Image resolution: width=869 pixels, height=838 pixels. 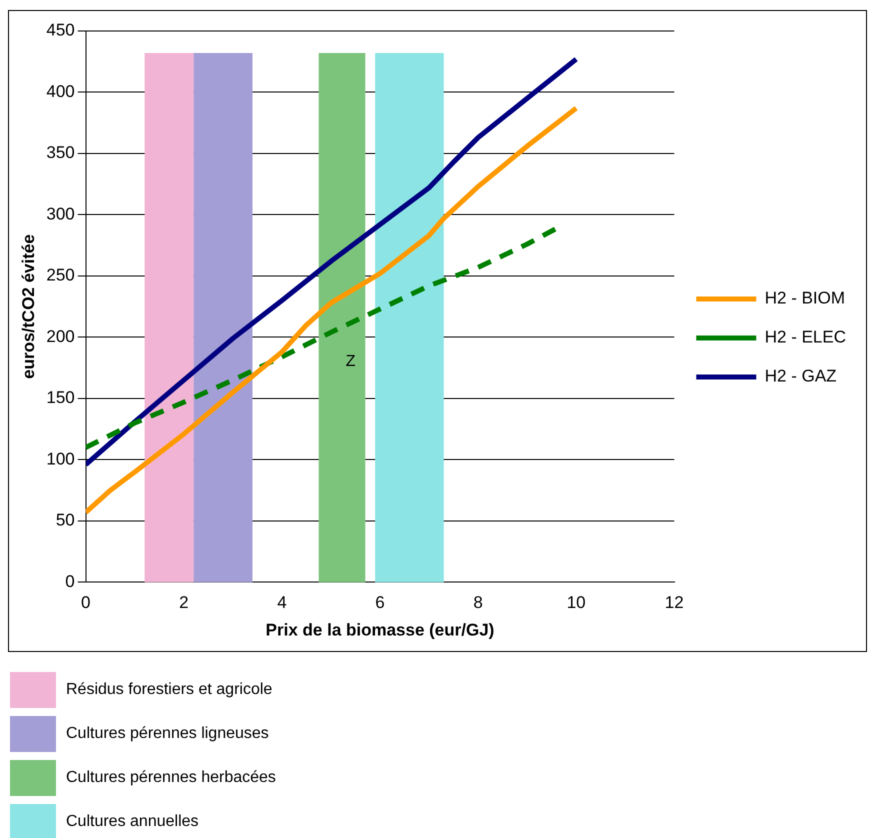 I want to click on y-tick-label: 450, so click(x=60, y=30).